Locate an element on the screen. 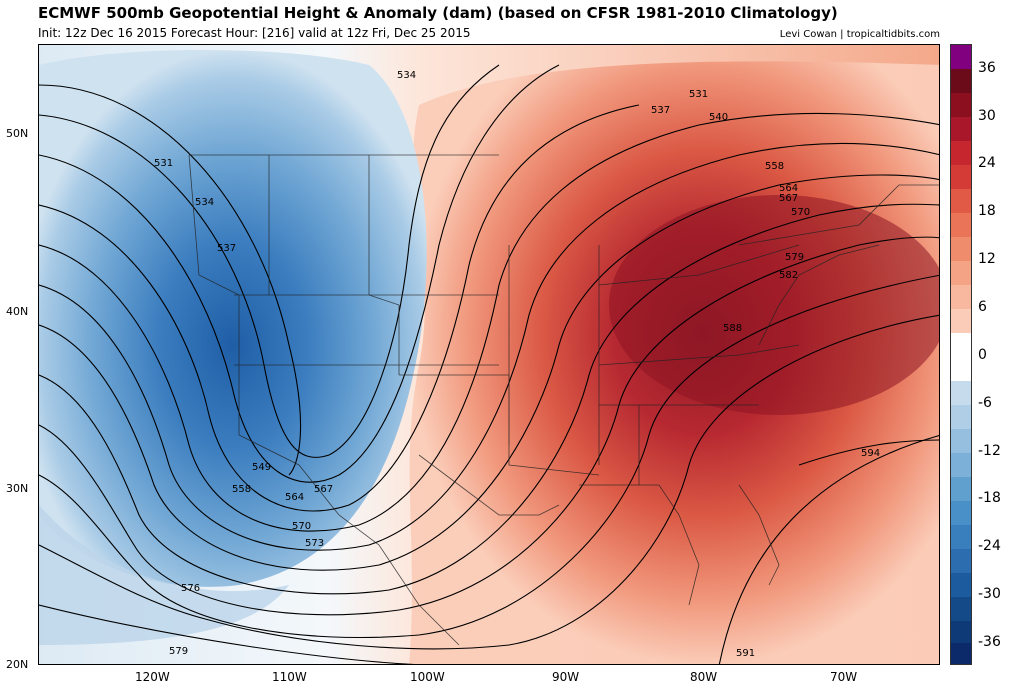 This screenshot has width=1024, height=692. lat-label: 30N is located at coordinates (17, 488).